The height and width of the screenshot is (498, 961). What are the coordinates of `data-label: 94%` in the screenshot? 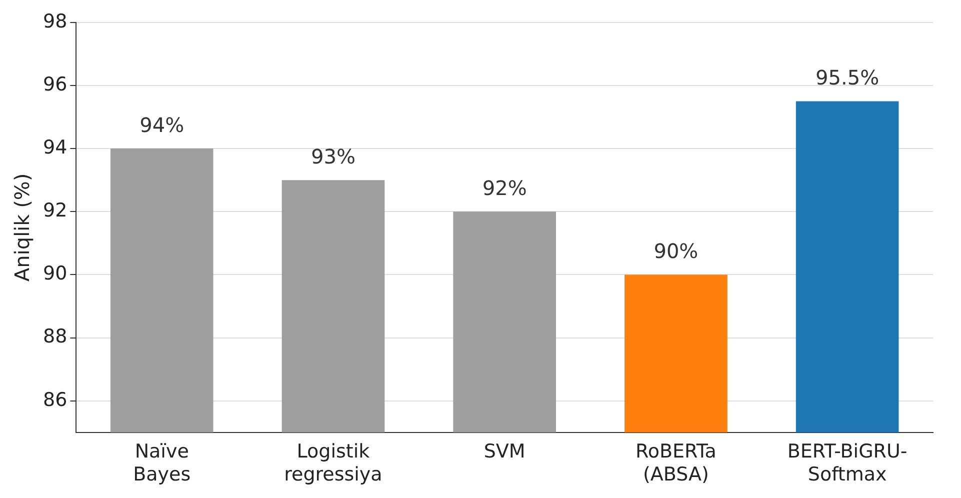 It's located at (162, 124).